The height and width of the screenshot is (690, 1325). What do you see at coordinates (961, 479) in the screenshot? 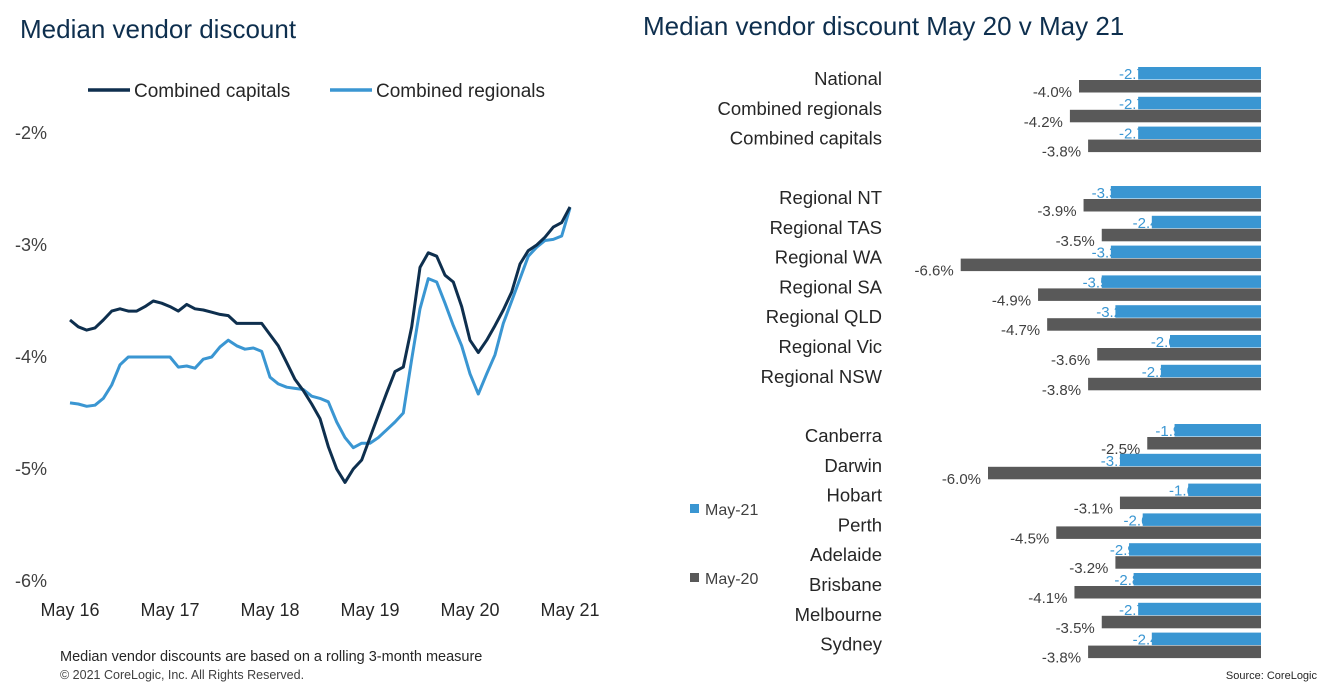
I see `bar-label-may-20: -6.0%` at bounding box center [961, 479].